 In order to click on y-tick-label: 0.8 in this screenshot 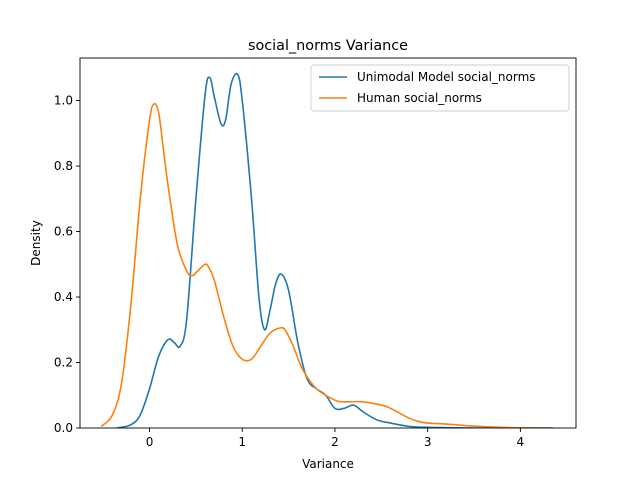, I will do `click(63, 166)`.